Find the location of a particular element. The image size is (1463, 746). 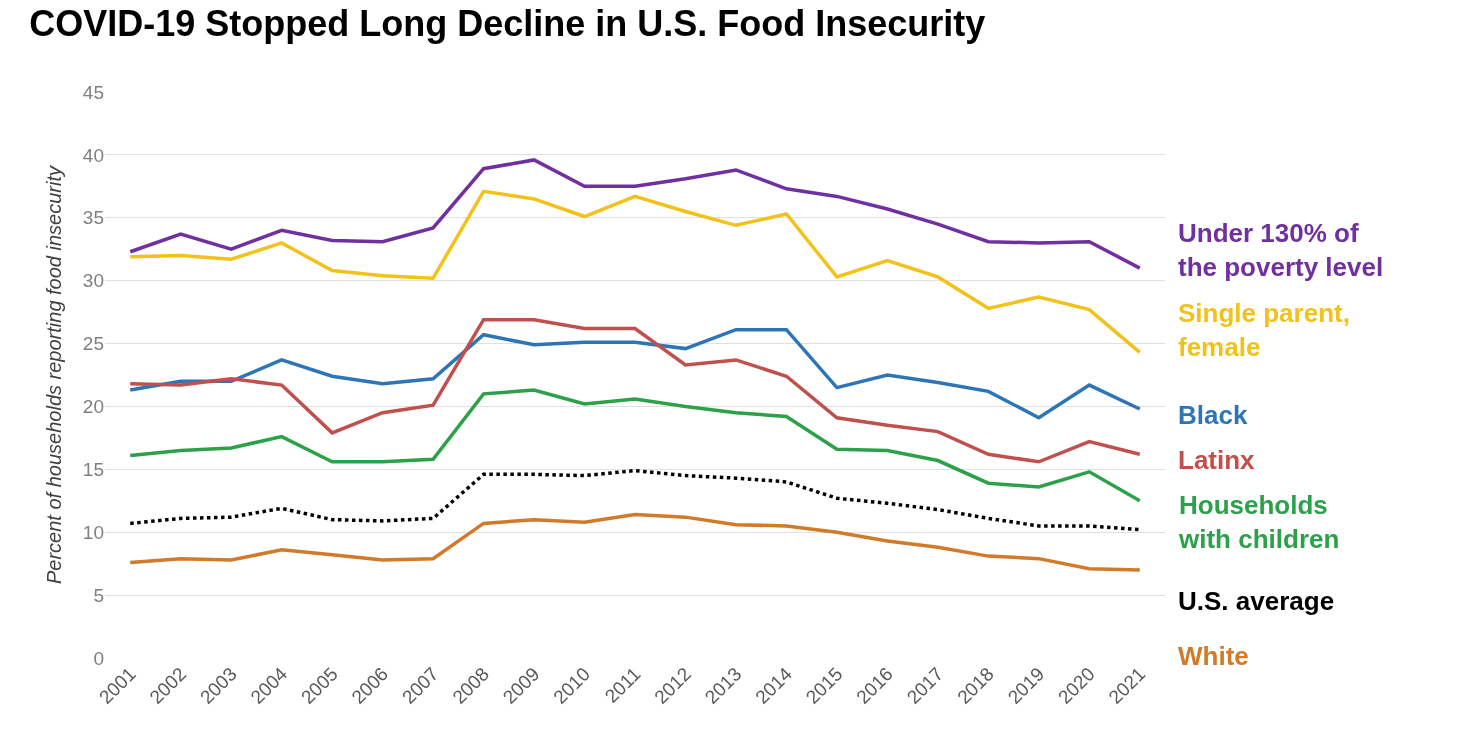

y-tick-label: 40 is located at coordinates (93, 155).